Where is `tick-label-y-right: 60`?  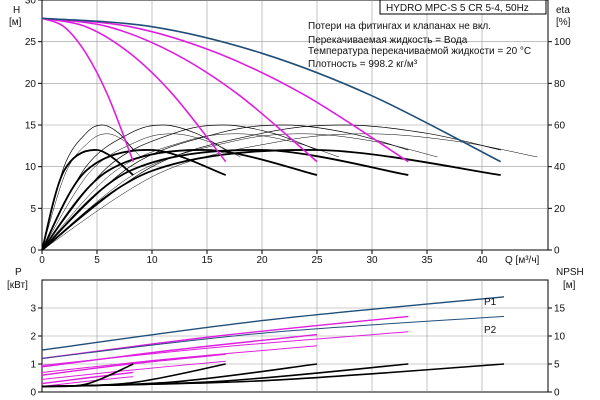 tick-label-y-right: 60 is located at coordinates (560, 126).